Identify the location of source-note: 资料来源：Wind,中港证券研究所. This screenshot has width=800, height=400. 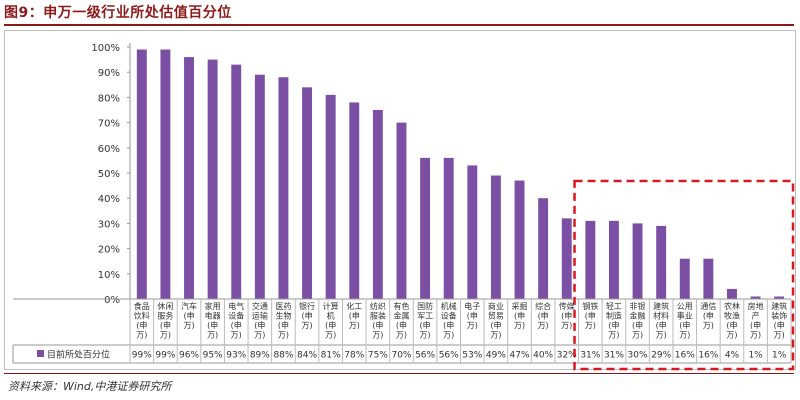
(90, 386).